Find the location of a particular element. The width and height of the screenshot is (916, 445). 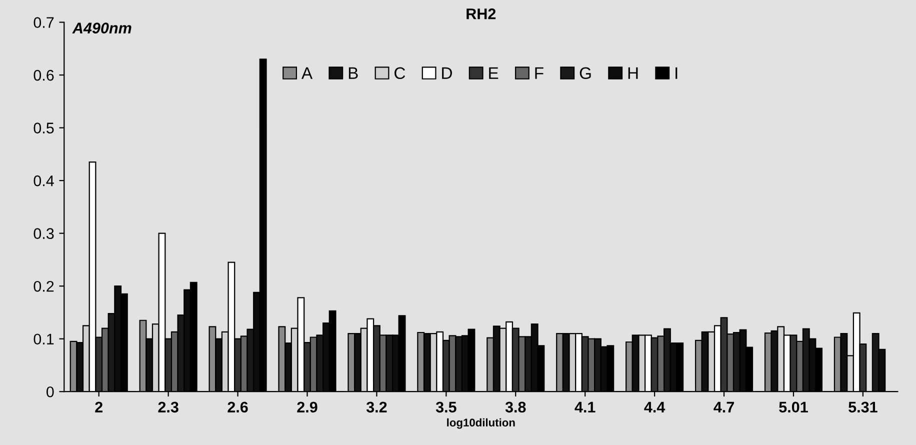

x-tick-label: 5.01 is located at coordinates (793, 407).